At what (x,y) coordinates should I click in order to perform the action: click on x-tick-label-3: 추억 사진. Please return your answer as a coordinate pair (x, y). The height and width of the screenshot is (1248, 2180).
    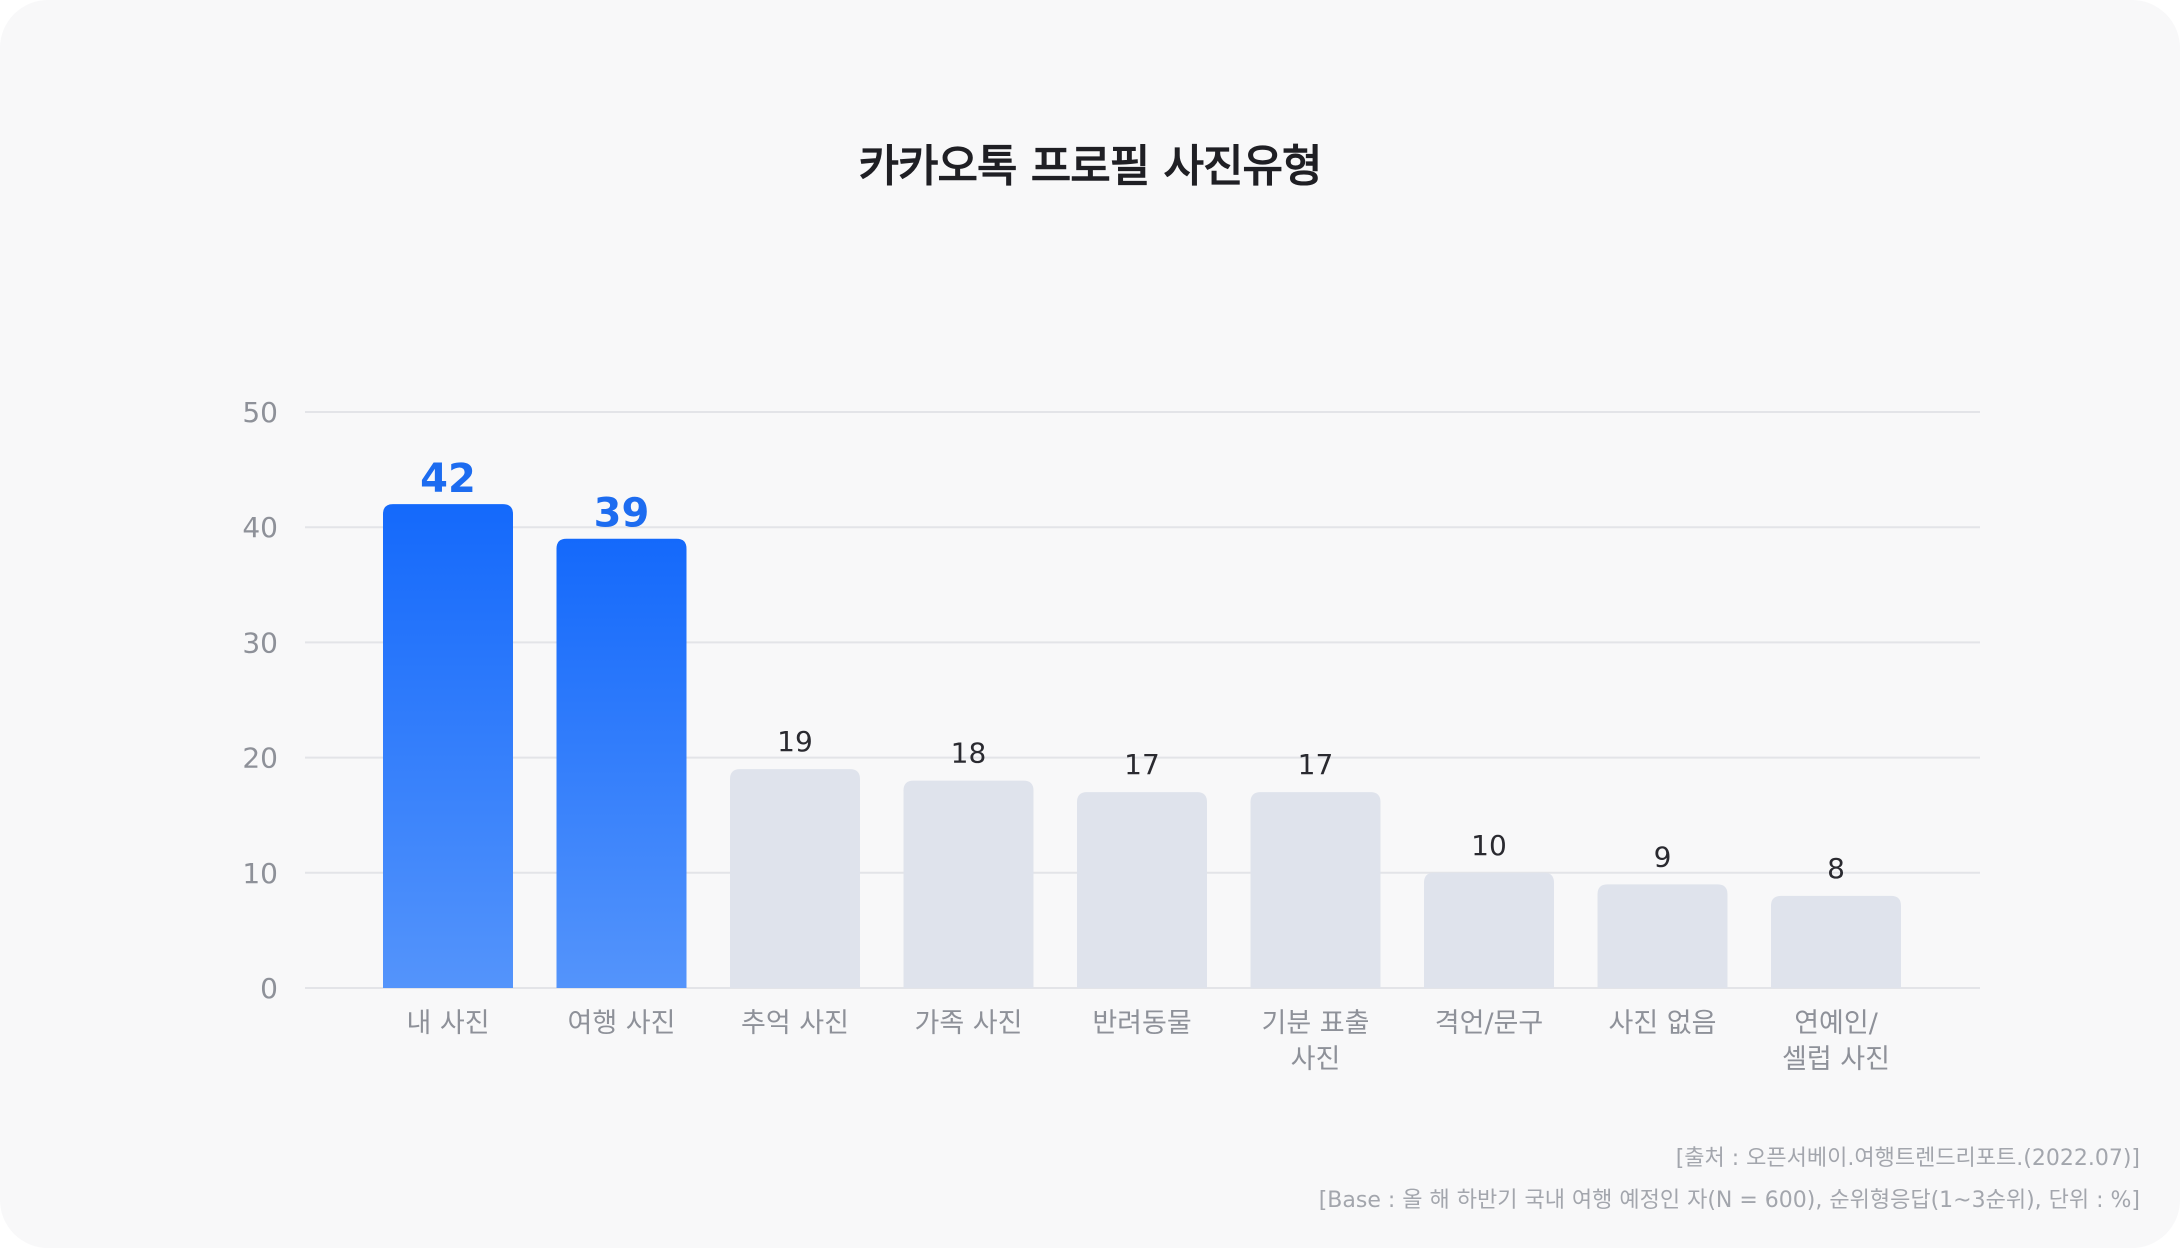
    Looking at the image, I should click on (795, 1023).